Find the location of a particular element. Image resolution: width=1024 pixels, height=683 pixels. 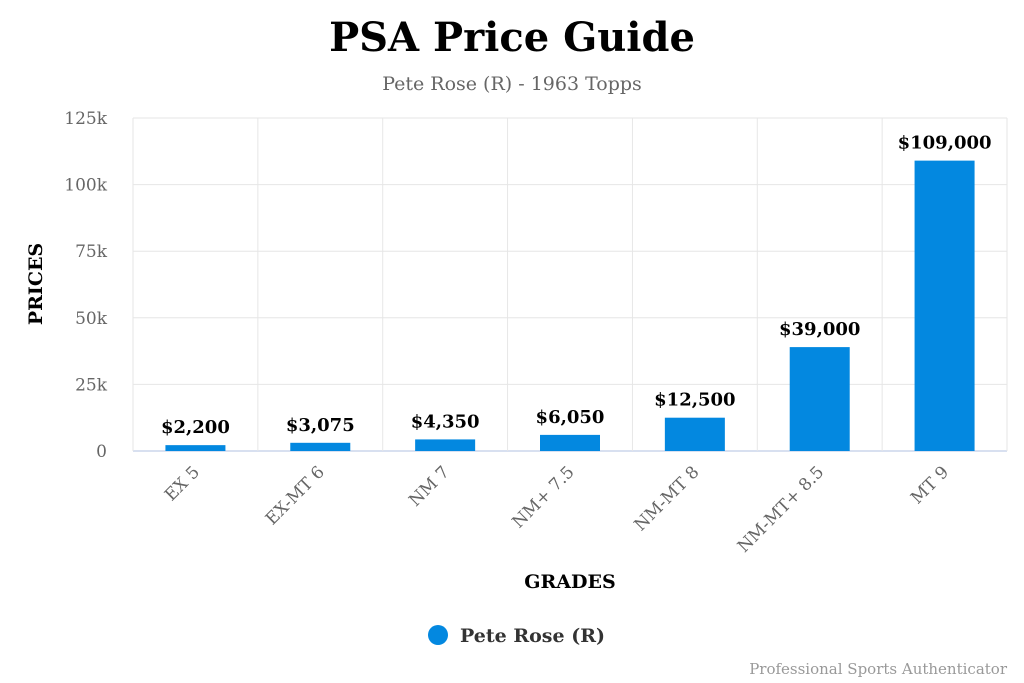

chart-subtitle: Pete Rose (R) - 1963 Topps is located at coordinates (512, 84).